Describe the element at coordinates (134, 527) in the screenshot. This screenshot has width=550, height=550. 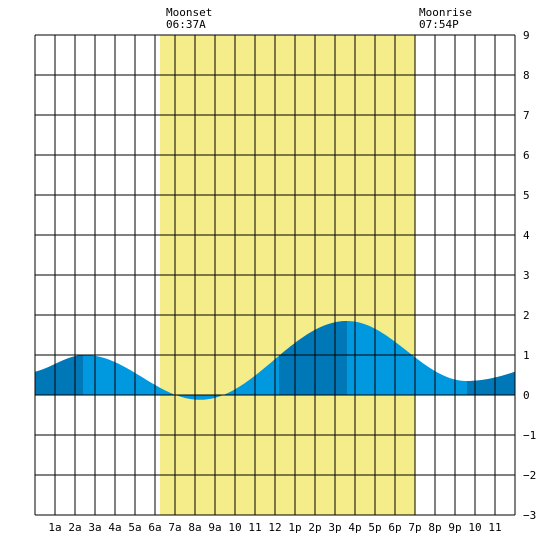
I see `x-tick-label: 5a` at that location.